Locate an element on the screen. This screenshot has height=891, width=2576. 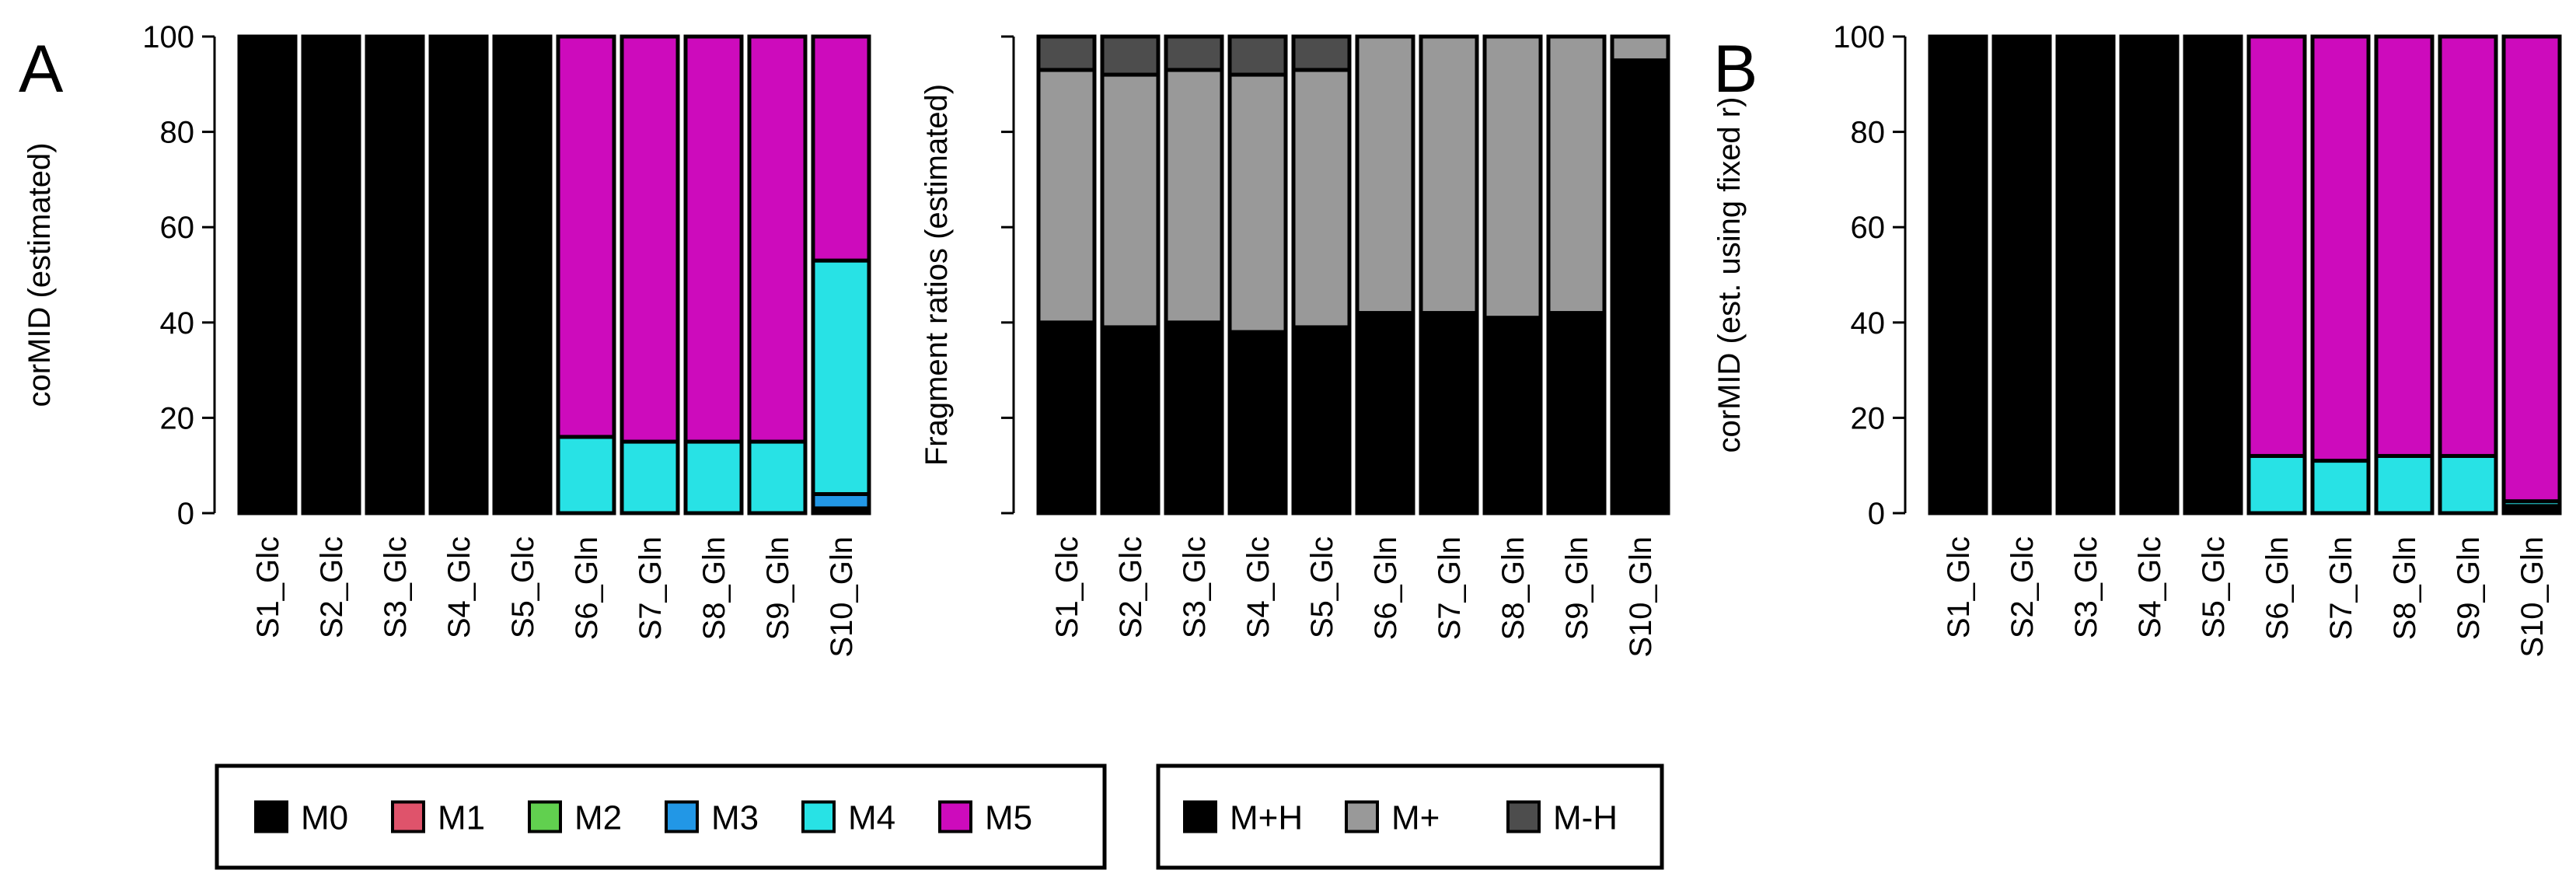
bar-segment-M4-S6_Gln is located at coordinates (586, 475).